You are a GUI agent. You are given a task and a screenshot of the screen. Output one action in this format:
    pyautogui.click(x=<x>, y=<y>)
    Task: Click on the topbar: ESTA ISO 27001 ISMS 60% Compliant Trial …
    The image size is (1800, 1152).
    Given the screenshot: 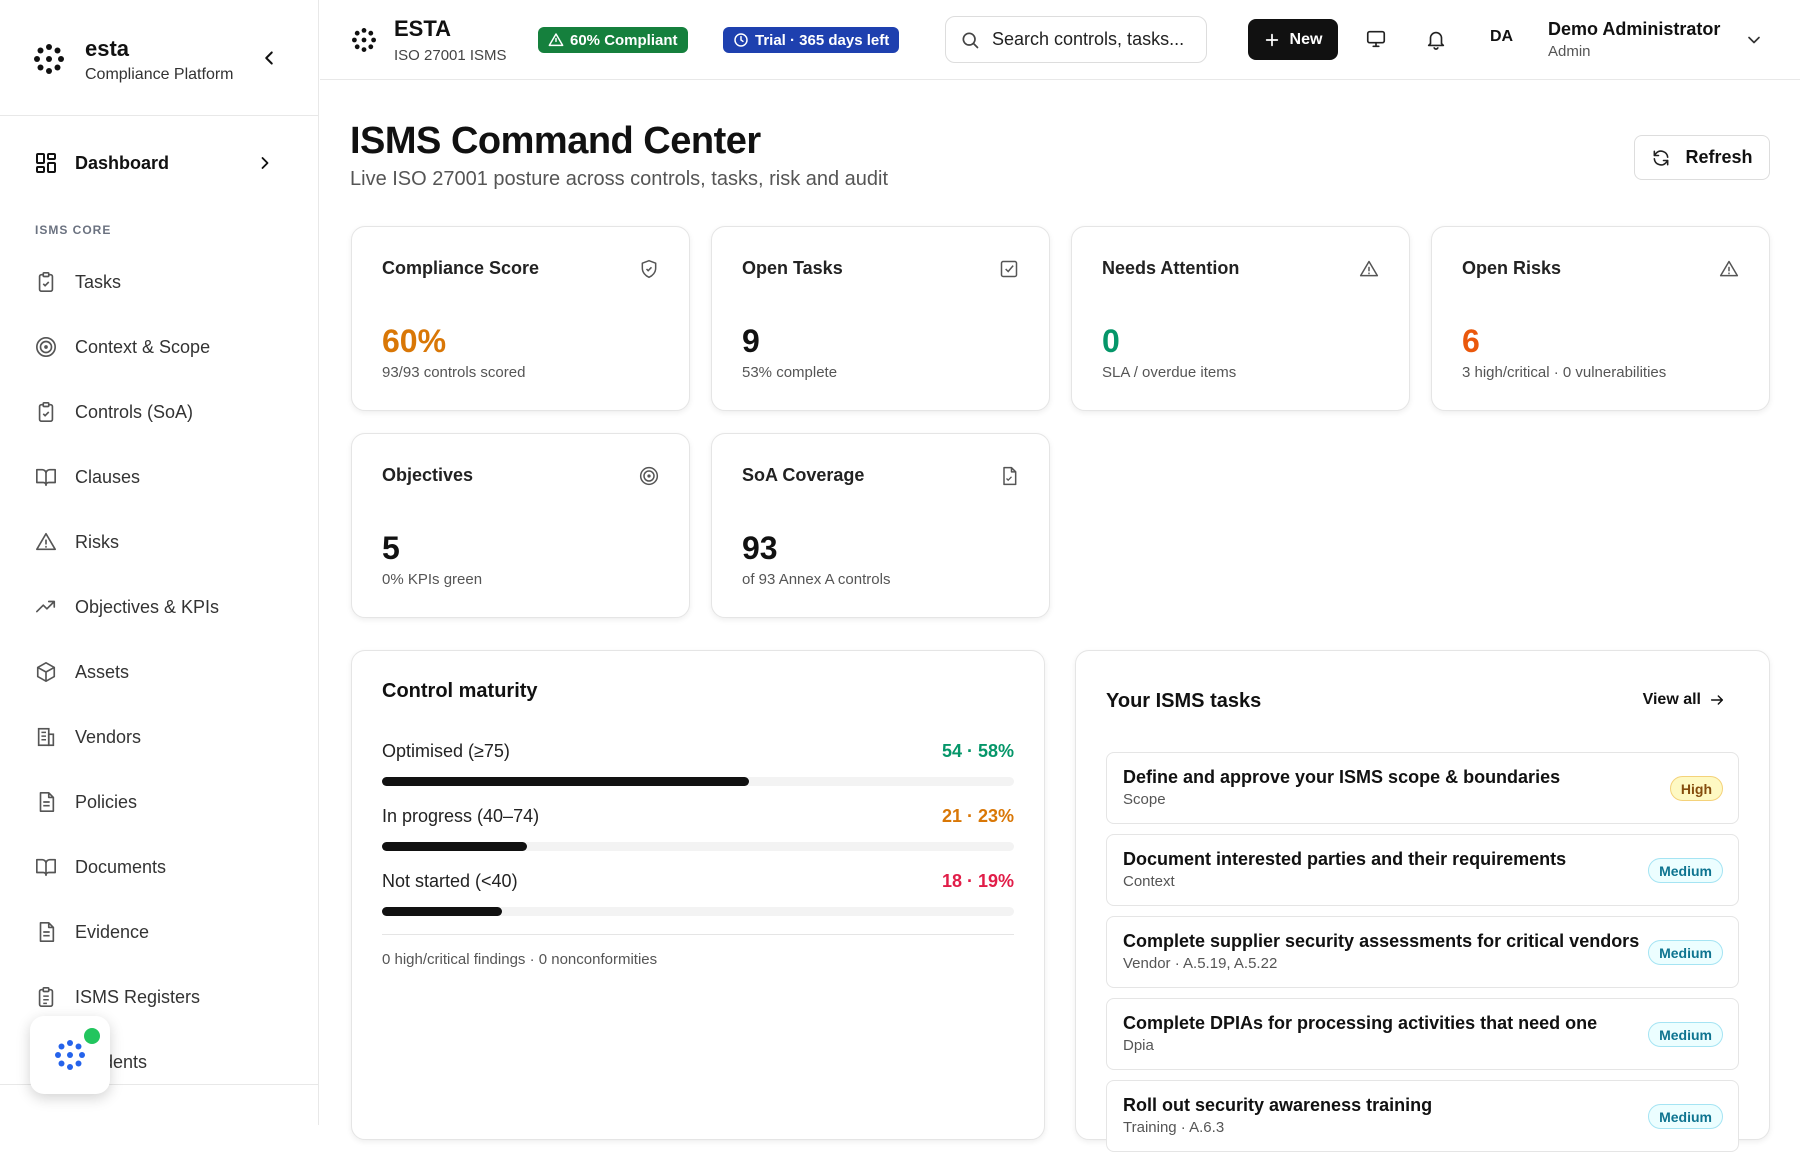 What is the action you would take?
    pyautogui.click(x=1060, y=40)
    